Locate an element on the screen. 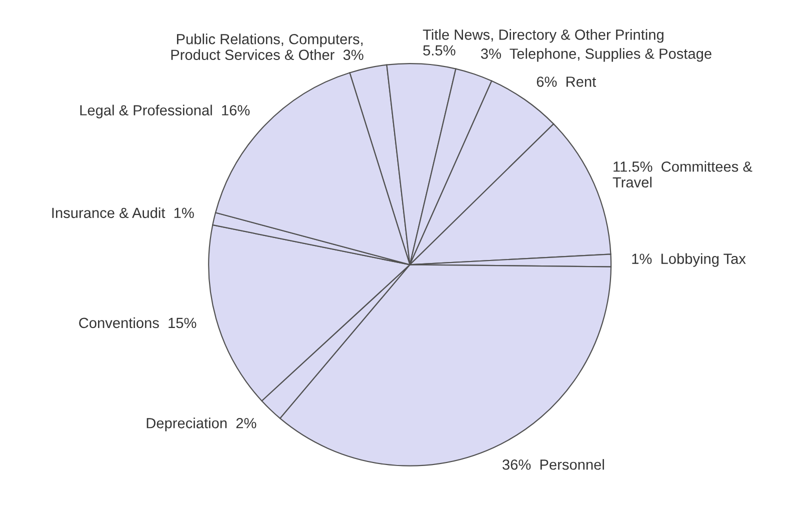  slice-label: 1% Lobbying Tax is located at coordinates (689, 260).